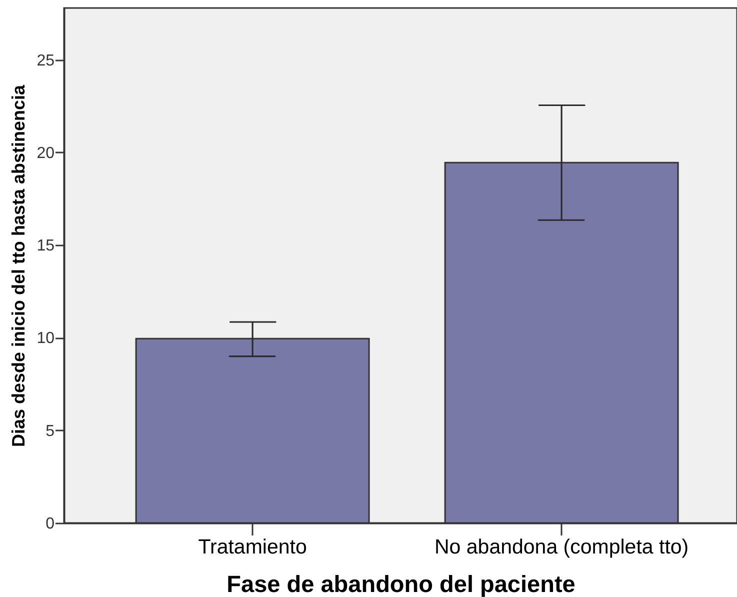 The height and width of the screenshot is (597, 737). I want to click on y-tick-label: 15, so click(45, 246).